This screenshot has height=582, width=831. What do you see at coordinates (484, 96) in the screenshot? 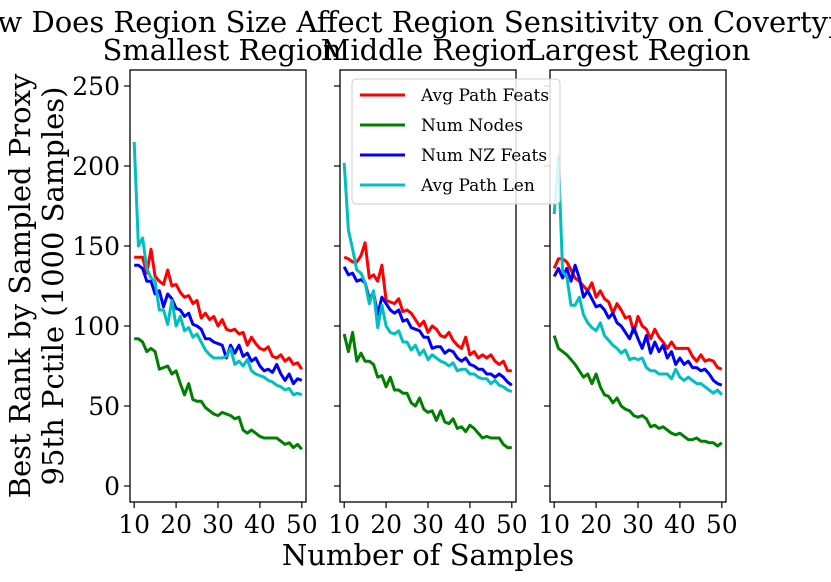
I see `legend-label-avg-path-feats: Avg Path Feats` at bounding box center [484, 96].